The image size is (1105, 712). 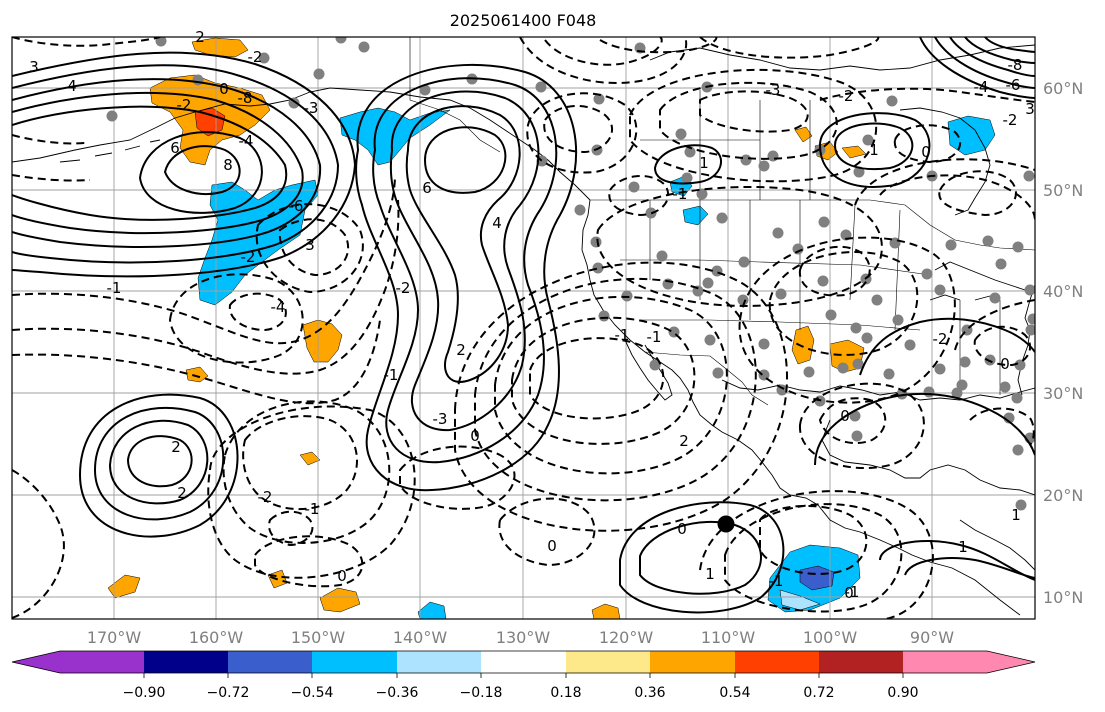 What do you see at coordinates (210, 122) in the screenshot?
I see `shade-red-alaska` at bounding box center [210, 122].